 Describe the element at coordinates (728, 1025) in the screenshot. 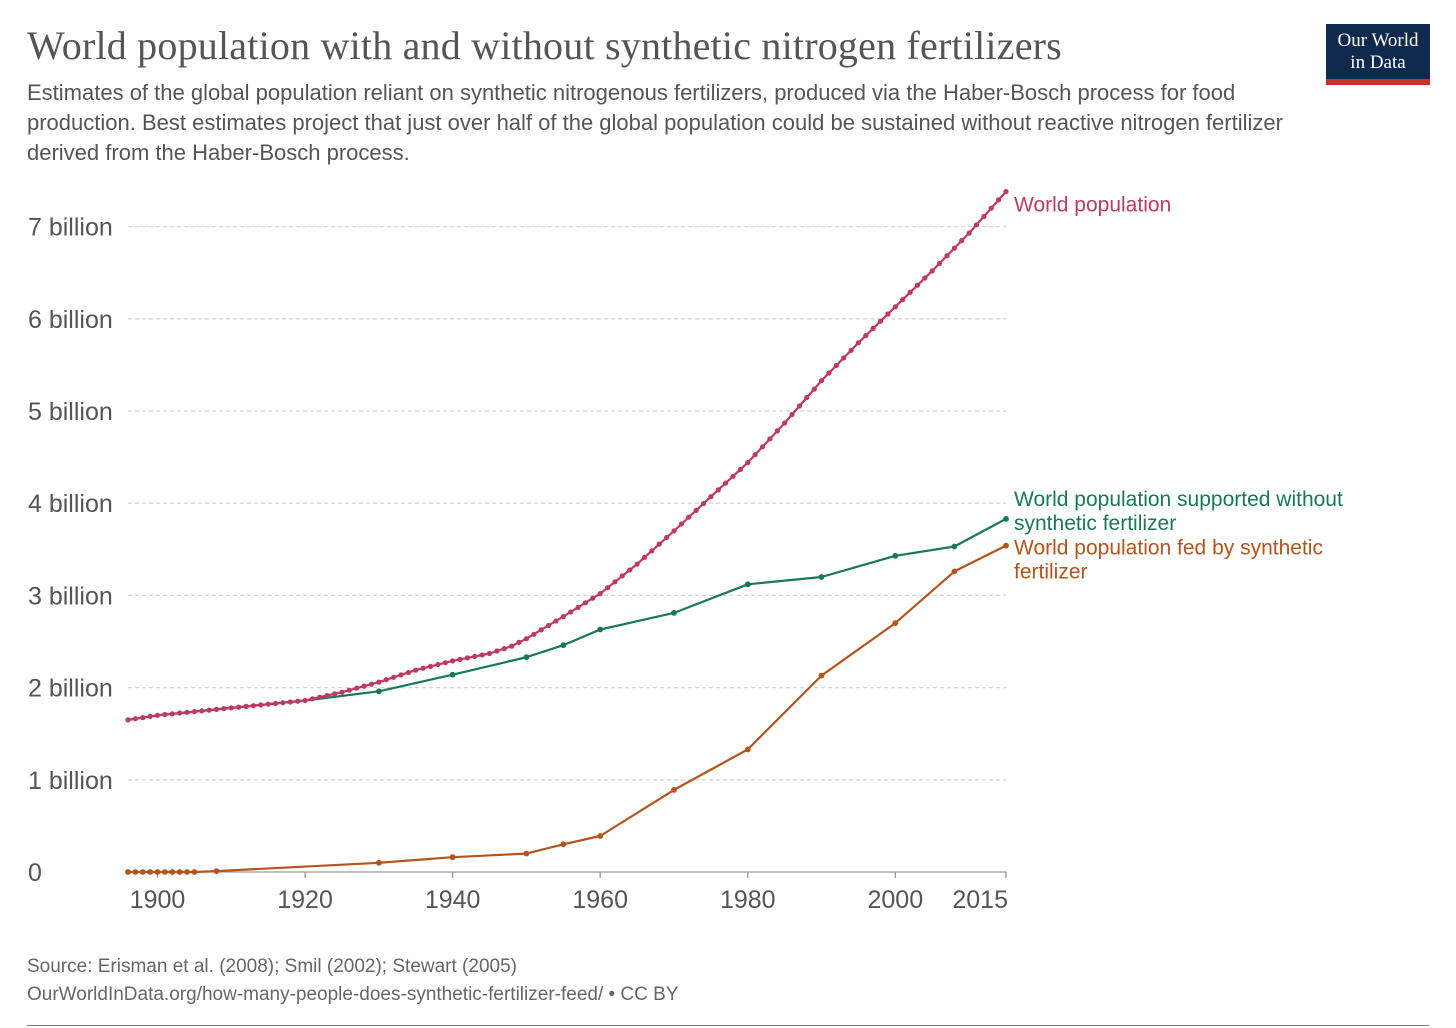

I see `footer-divider` at that location.